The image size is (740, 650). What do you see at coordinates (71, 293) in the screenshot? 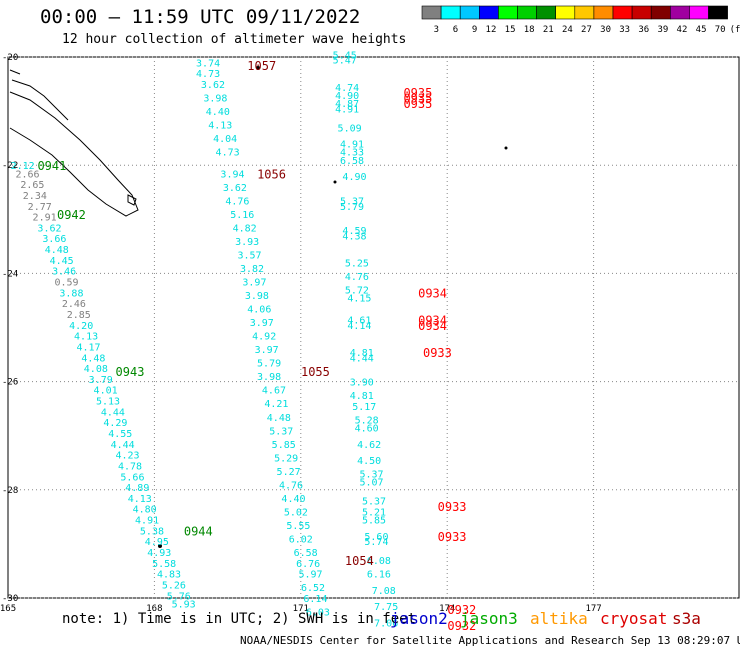
I see `wave-height-value: 3.88` at bounding box center [71, 293].